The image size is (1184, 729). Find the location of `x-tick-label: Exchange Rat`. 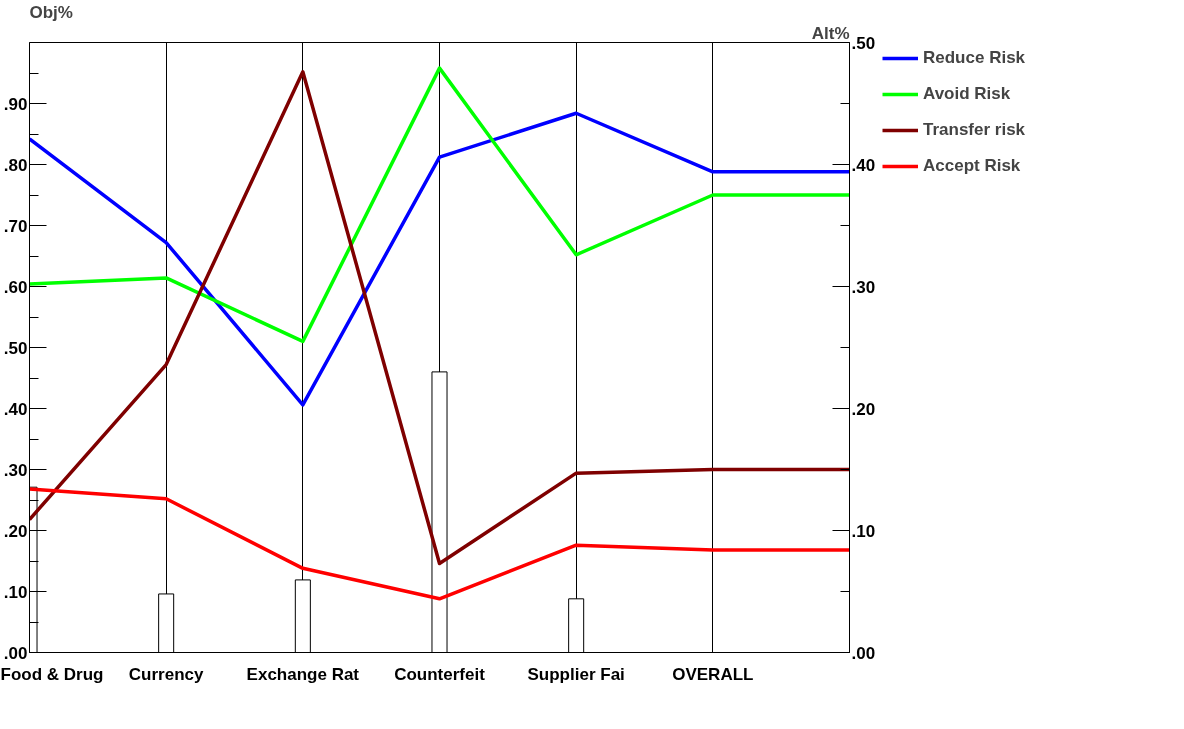

x-tick-label: Exchange Rat is located at coordinates (303, 674).